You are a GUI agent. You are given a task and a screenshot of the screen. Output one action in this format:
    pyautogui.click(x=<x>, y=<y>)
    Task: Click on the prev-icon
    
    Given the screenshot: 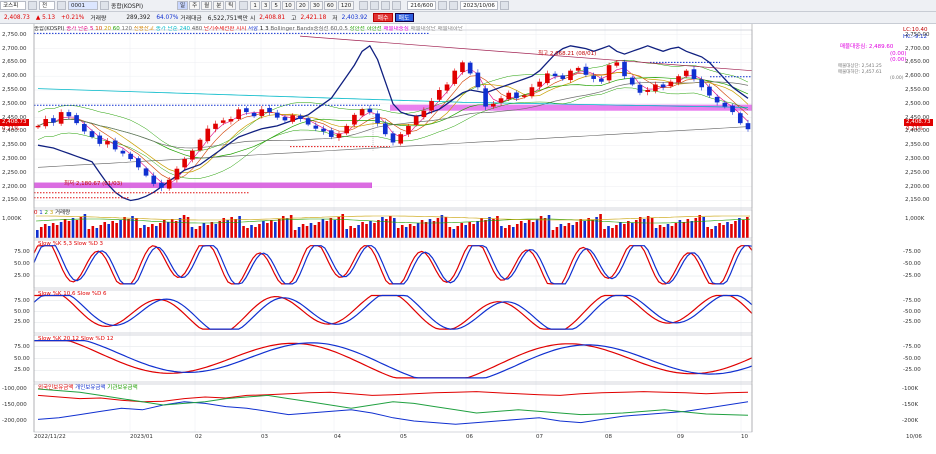 What is the action you would take?
    pyautogui.click(x=443, y=5)
    